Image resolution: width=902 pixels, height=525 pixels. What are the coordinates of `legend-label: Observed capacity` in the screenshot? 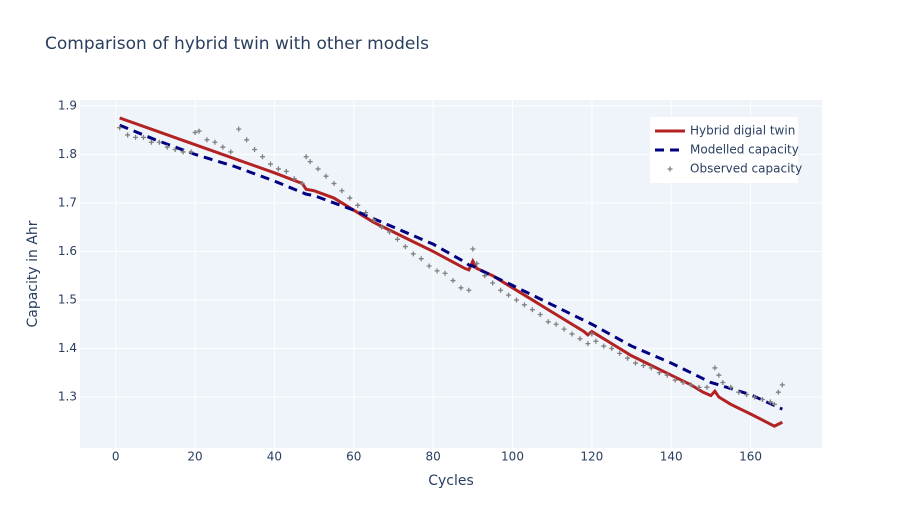 It's located at (746, 169).